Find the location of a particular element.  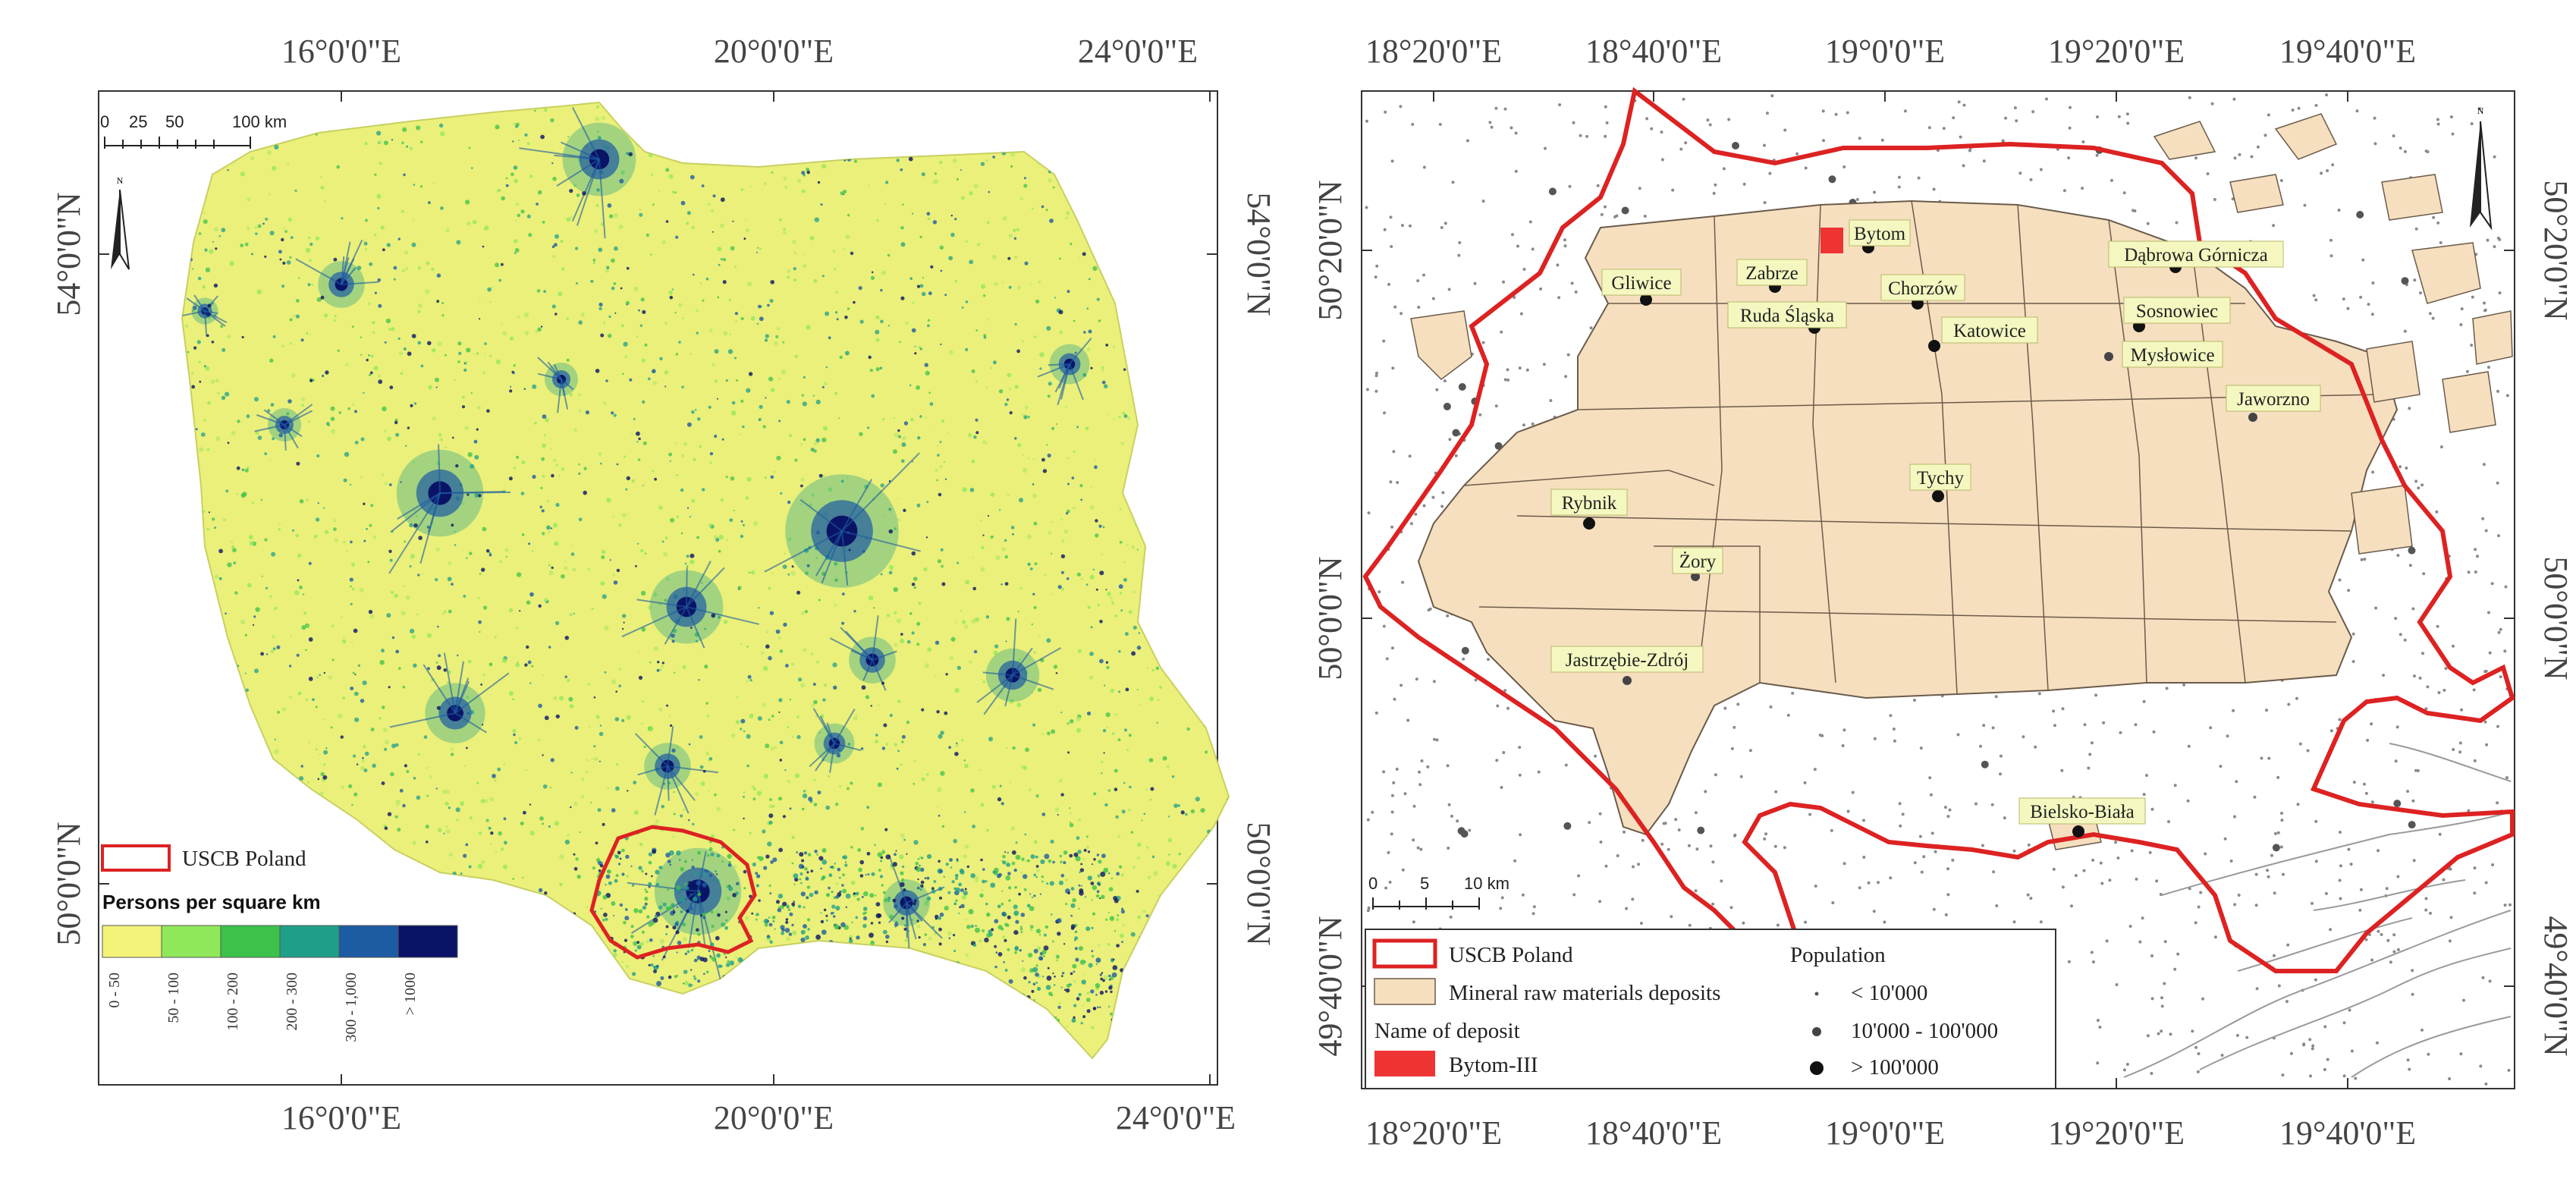

r-bottom-tick: 18°40'0"E is located at coordinates (1653, 1133).